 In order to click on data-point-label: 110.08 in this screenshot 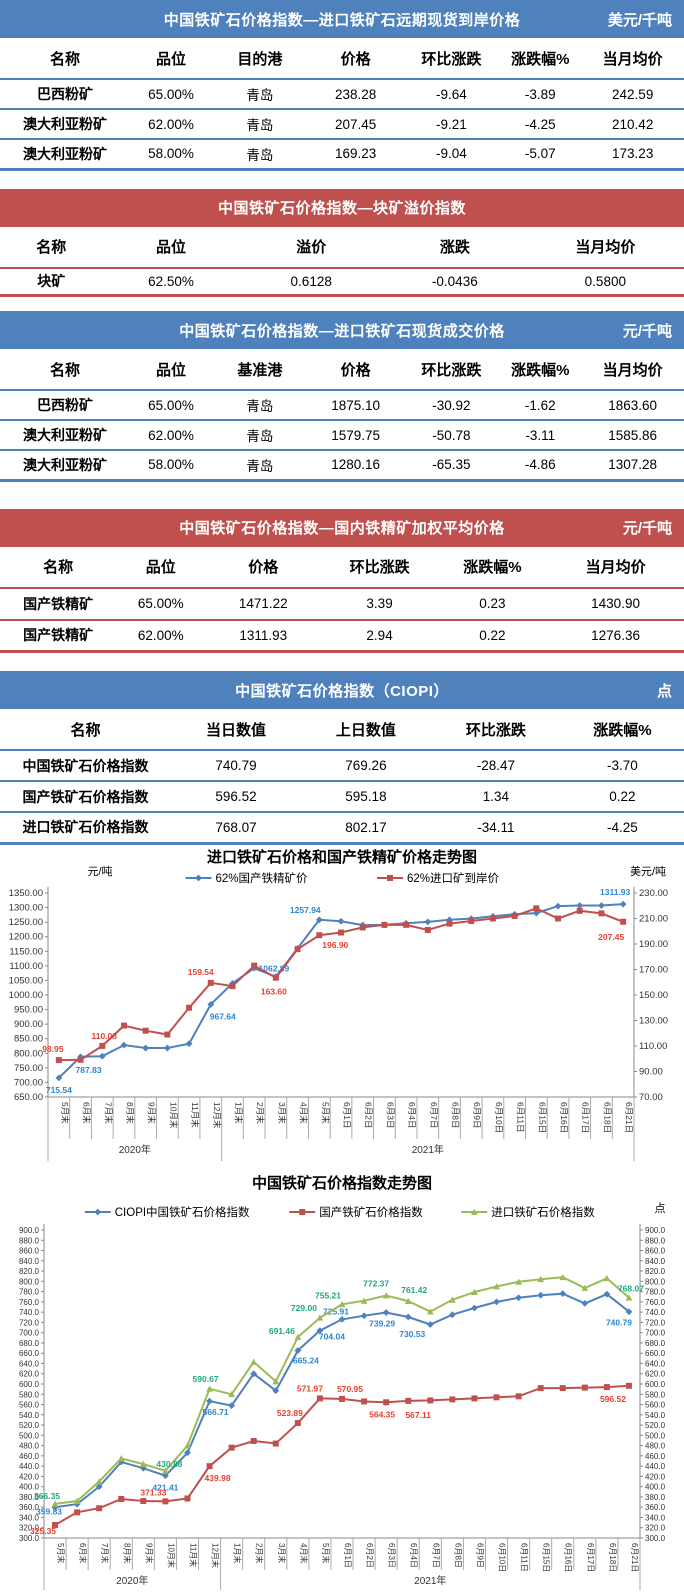, I will do `click(104, 1035)`.